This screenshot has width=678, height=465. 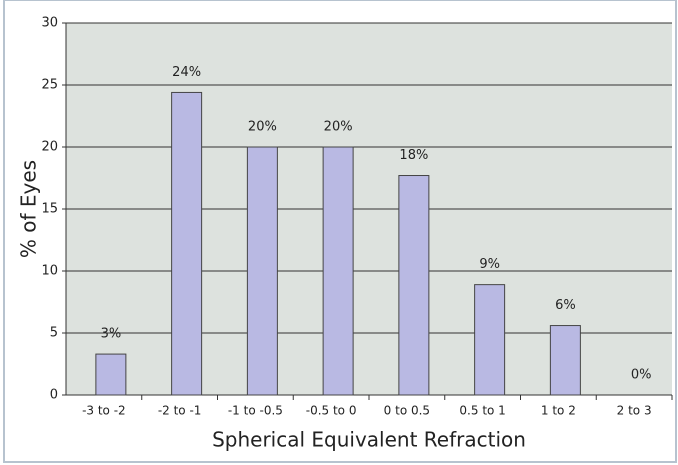 What do you see at coordinates (641, 375) in the screenshot?
I see `value-label: 0%` at bounding box center [641, 375].